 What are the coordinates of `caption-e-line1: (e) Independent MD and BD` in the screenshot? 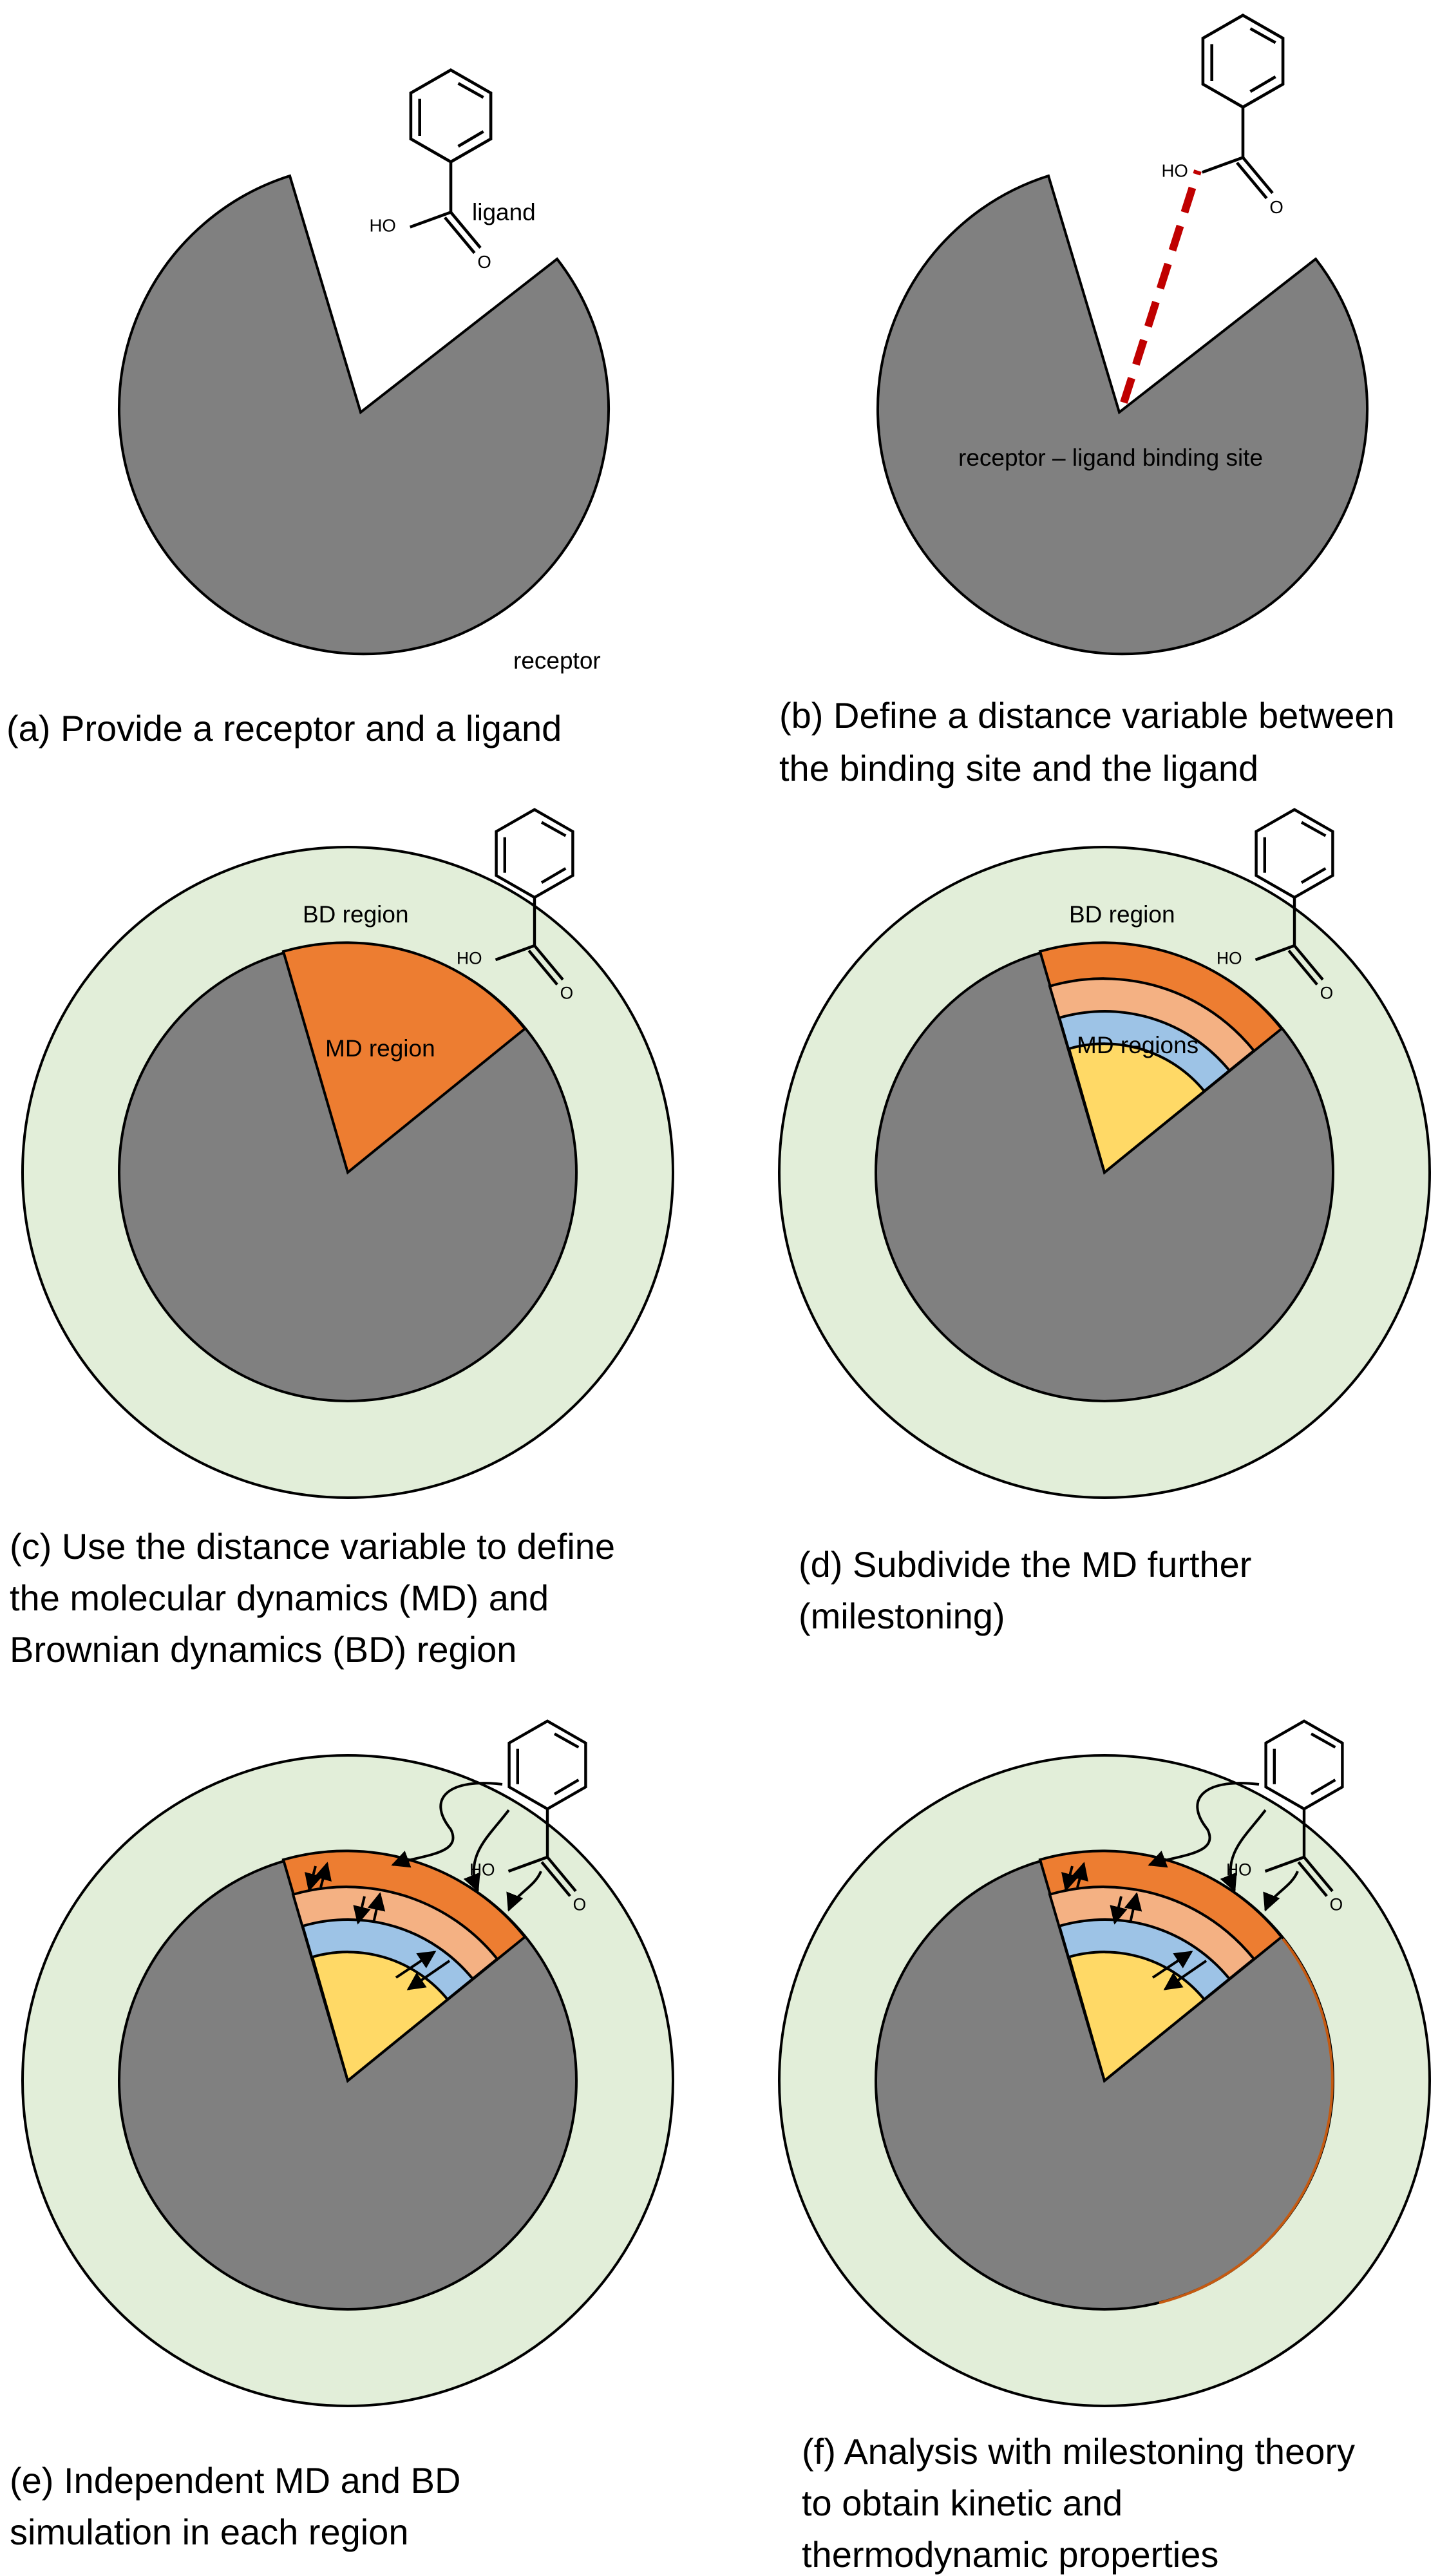 It's located at (235, 2480).